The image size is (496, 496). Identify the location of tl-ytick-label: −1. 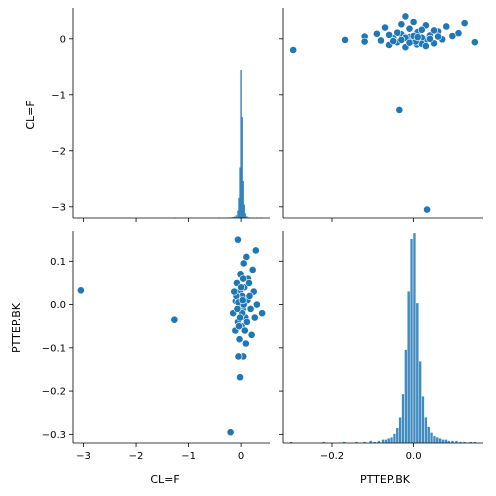
(58, 95).